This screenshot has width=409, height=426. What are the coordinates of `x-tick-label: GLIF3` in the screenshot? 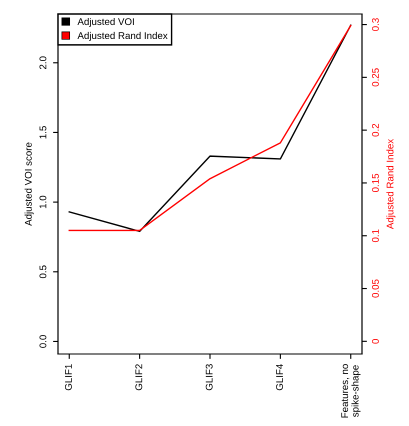 It's located at (209, 377).